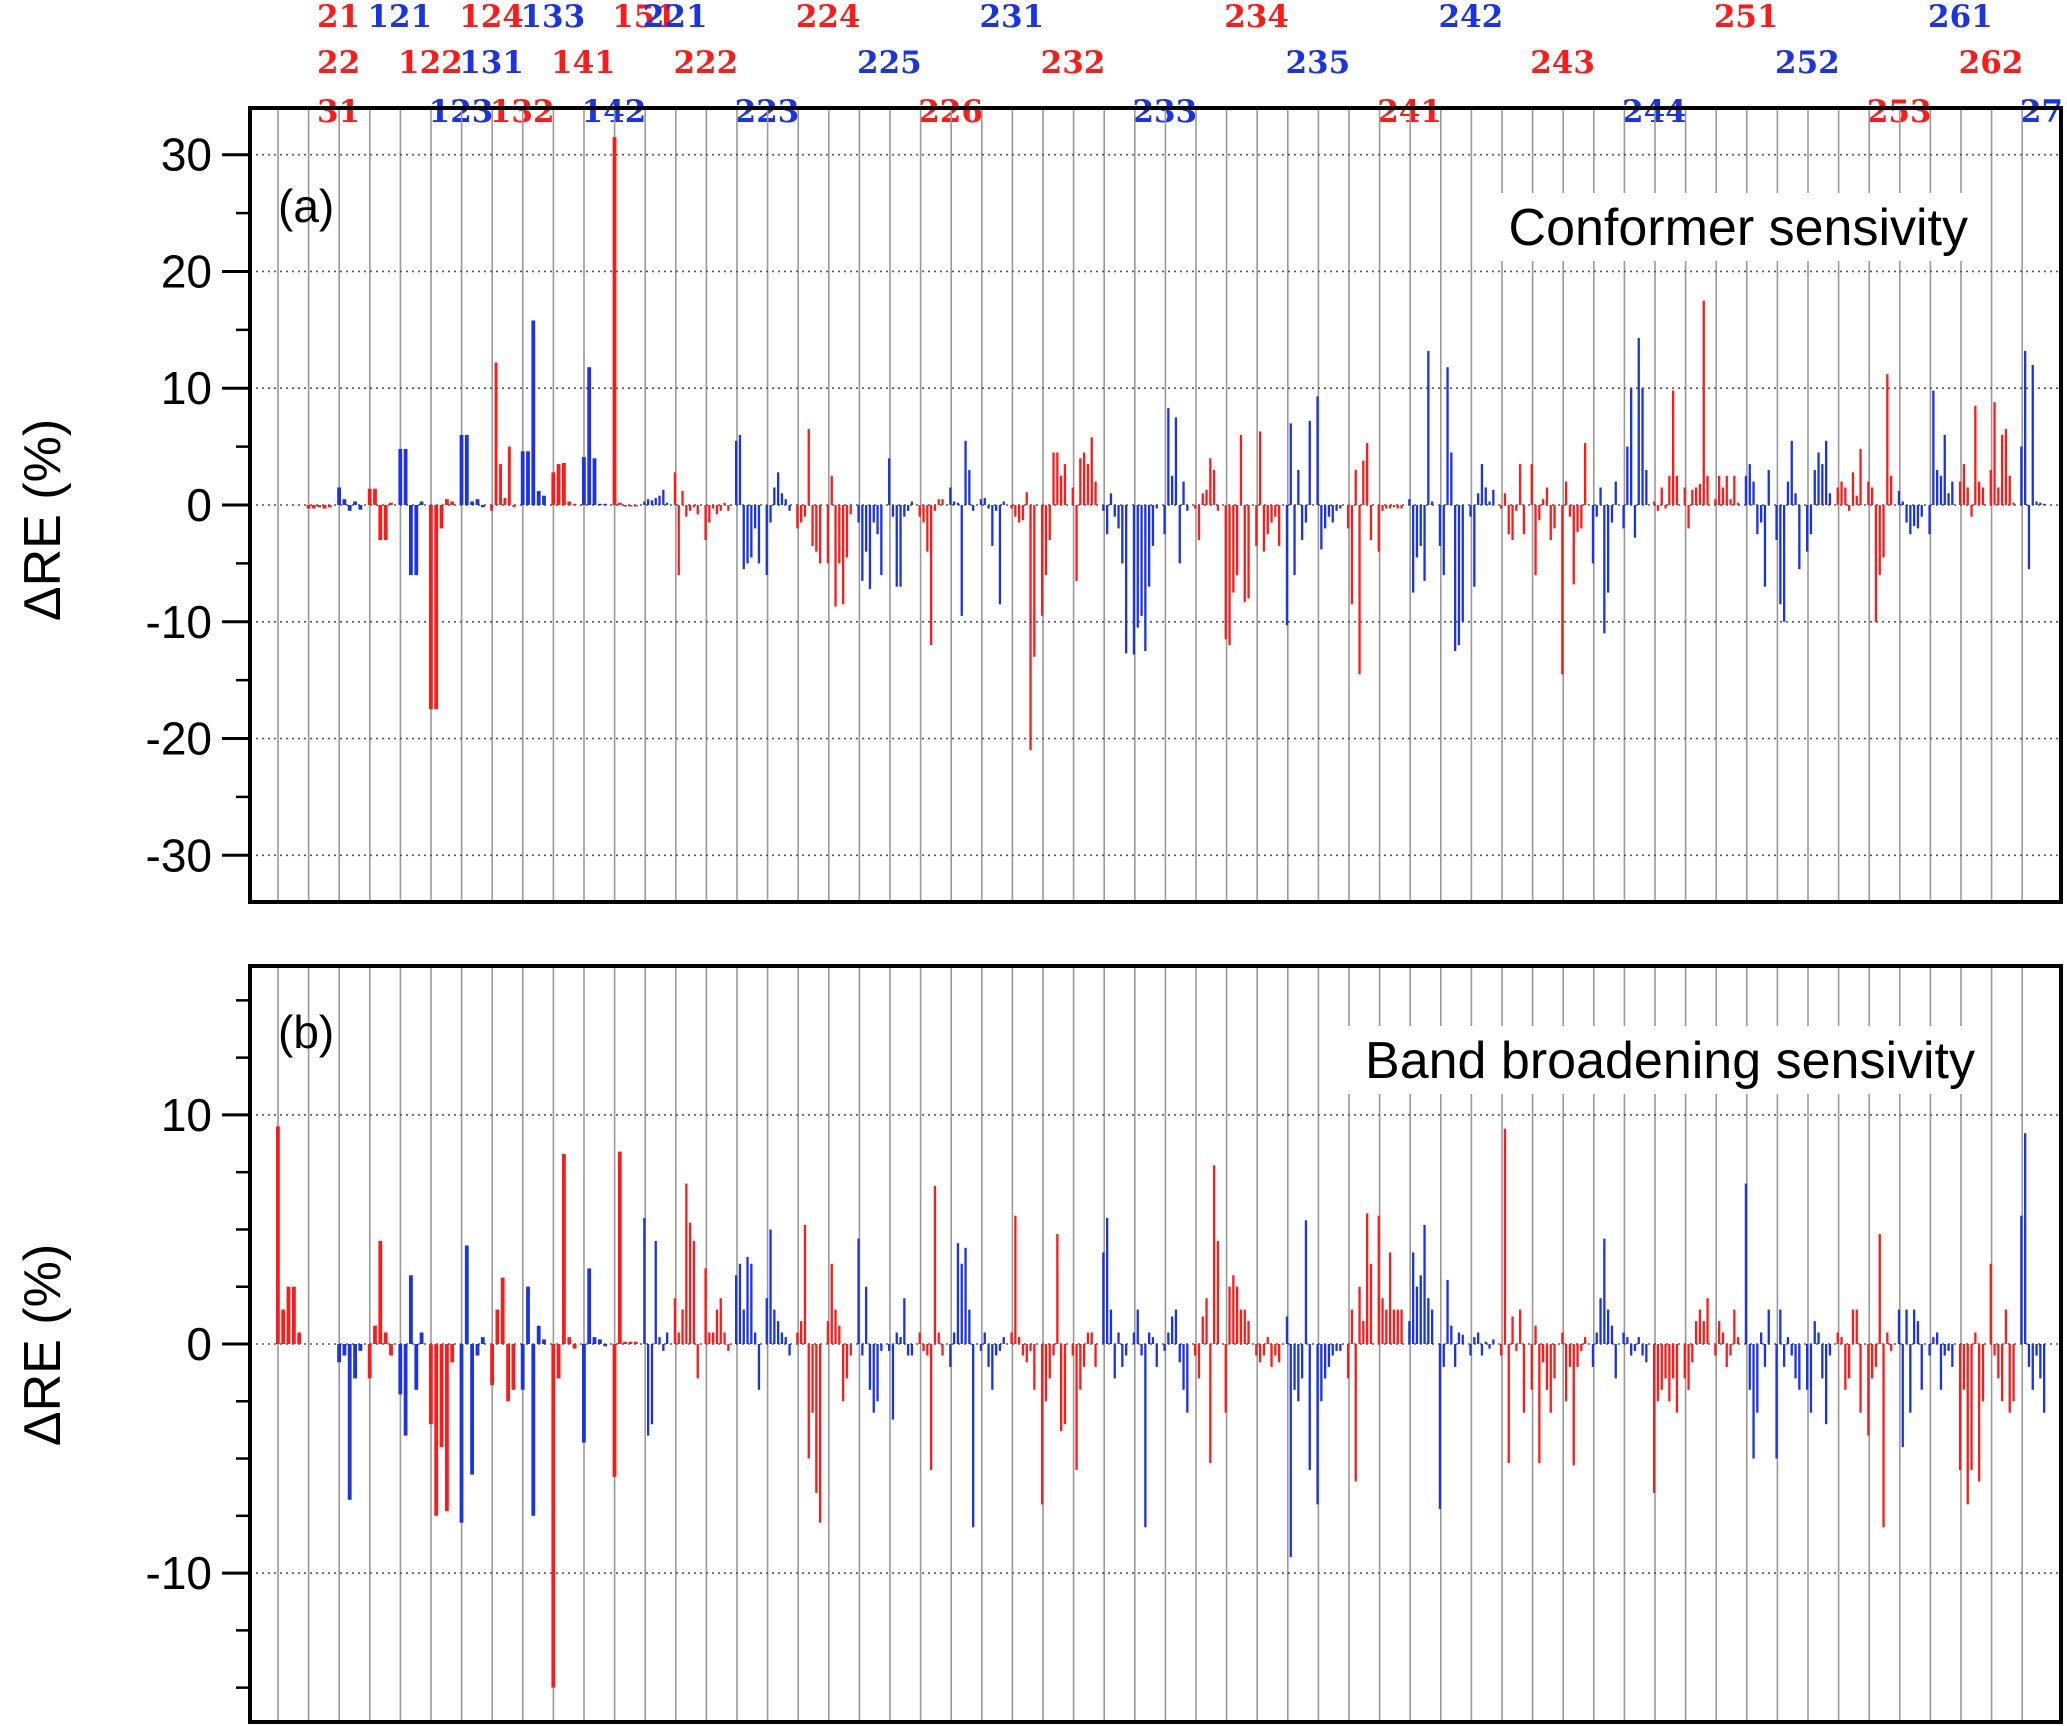 This screenshot has height=1726, width=2067. Describe the element at coordinates (1670, 1061) in the screenshot. I see `panel-b-title: Band broadening sensivity` at that location.